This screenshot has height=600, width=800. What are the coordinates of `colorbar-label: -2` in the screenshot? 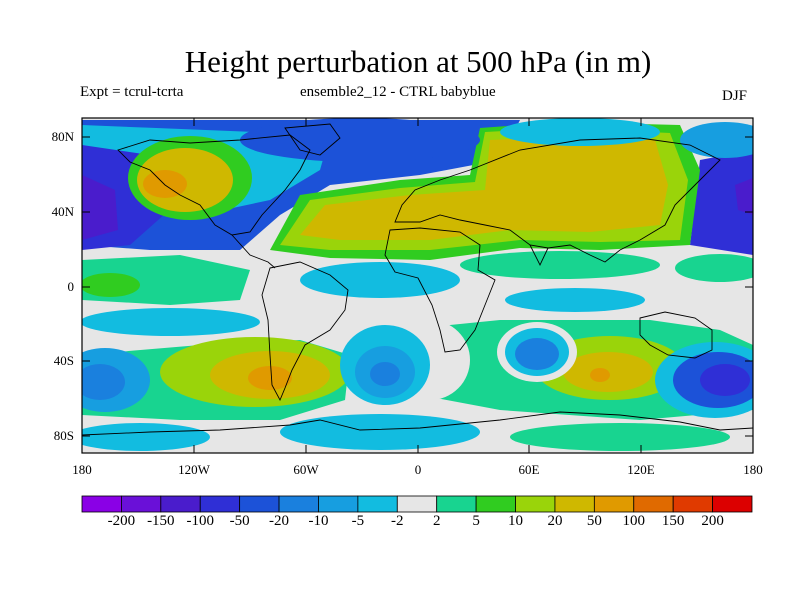 It's located at (397, 521).